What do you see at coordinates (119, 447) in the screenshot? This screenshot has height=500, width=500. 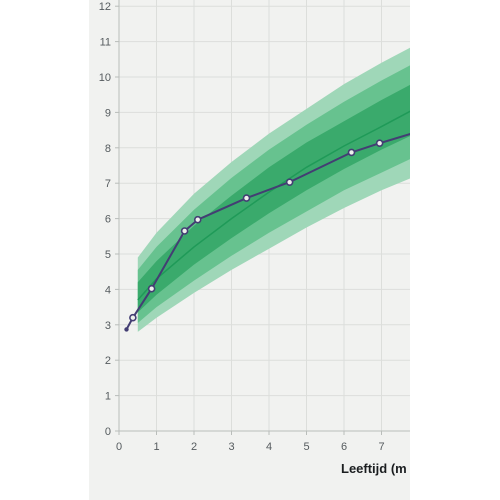 I see `x-tick-label-0: 0` at bounding box center [119, 447].